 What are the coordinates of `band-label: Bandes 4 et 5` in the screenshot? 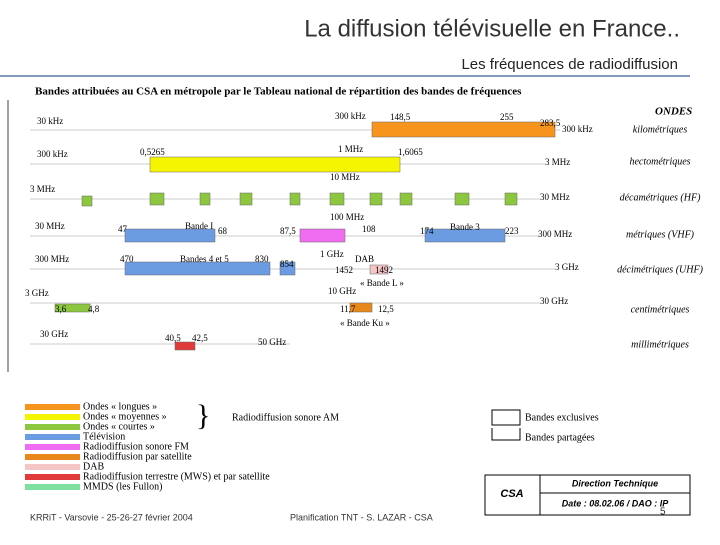 It's located at (204, 259).